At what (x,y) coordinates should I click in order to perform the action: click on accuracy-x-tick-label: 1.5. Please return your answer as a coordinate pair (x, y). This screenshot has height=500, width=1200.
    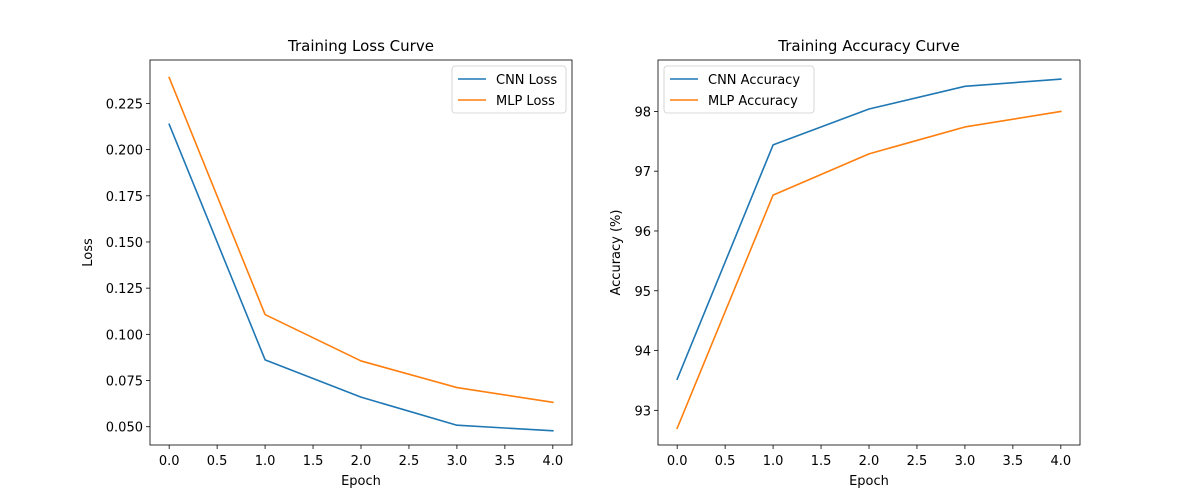
    Looking at the image, I should click on (821, 461).